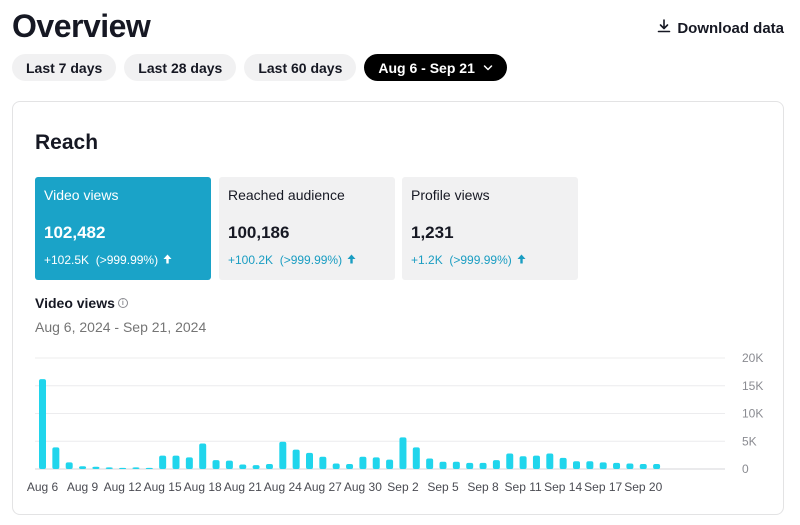 The width and height of the screenshot is (800, 525). What do you see at coordinates (203, 487) in the screenshot?
I see `x-tick-label: Aug 18` at bounding box center [203, 487].